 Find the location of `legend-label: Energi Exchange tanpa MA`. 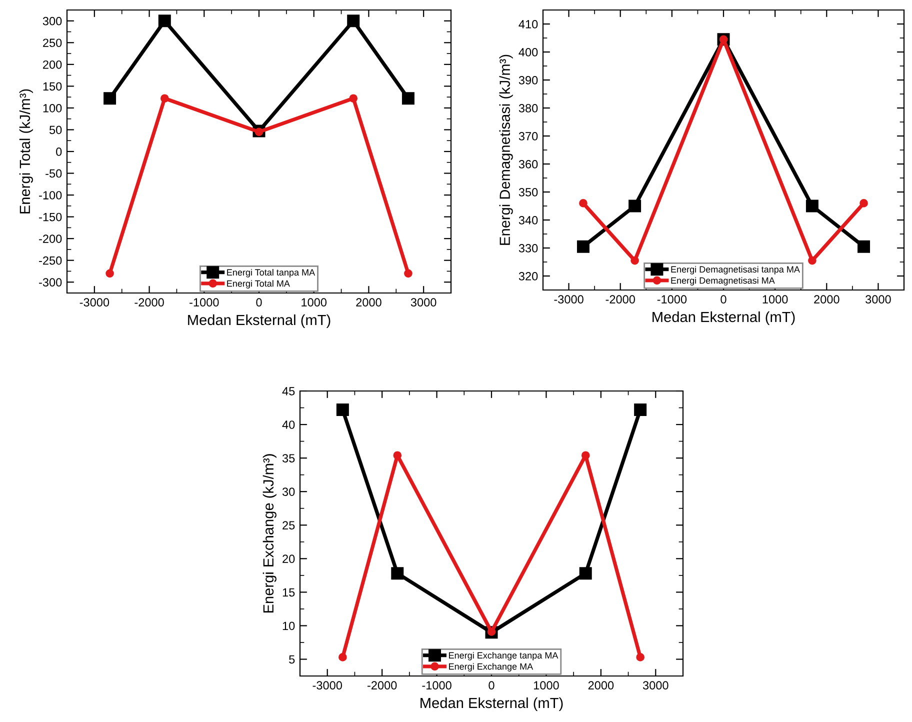

legend-label: Energi Exchange tanpa MA is located at coordinates (503, 656).